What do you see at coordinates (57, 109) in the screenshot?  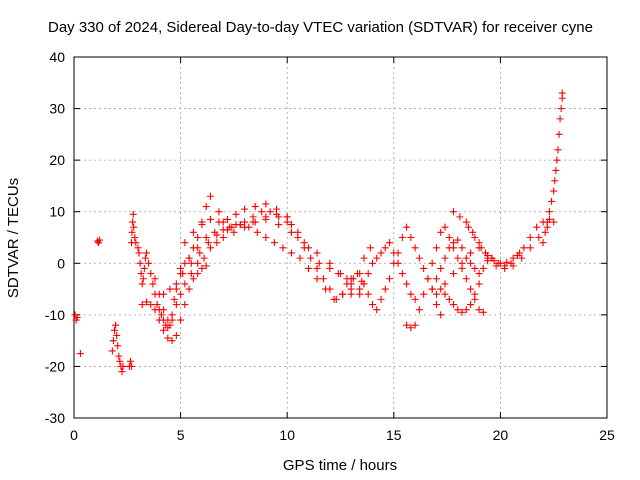 I see `y-tick-label: 30` at bounding box center [57, 109].